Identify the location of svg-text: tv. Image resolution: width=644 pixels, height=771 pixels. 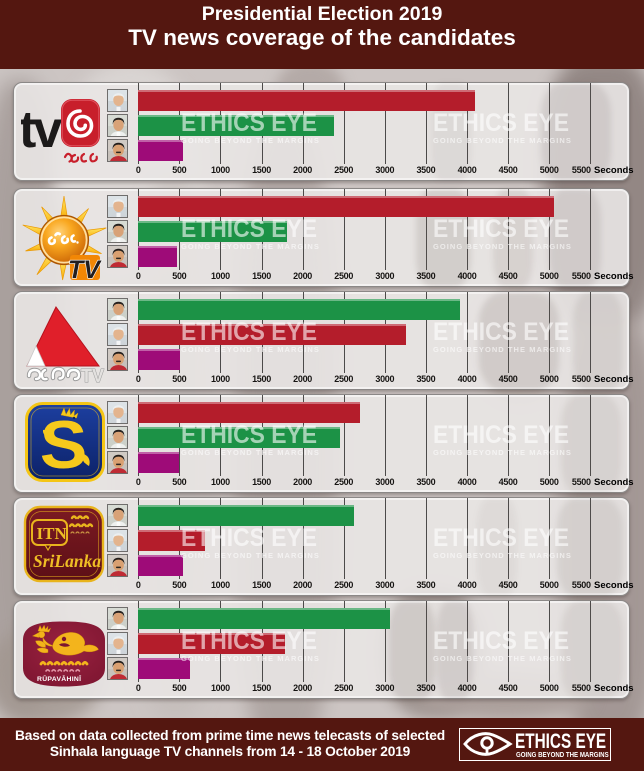
(41, 130).